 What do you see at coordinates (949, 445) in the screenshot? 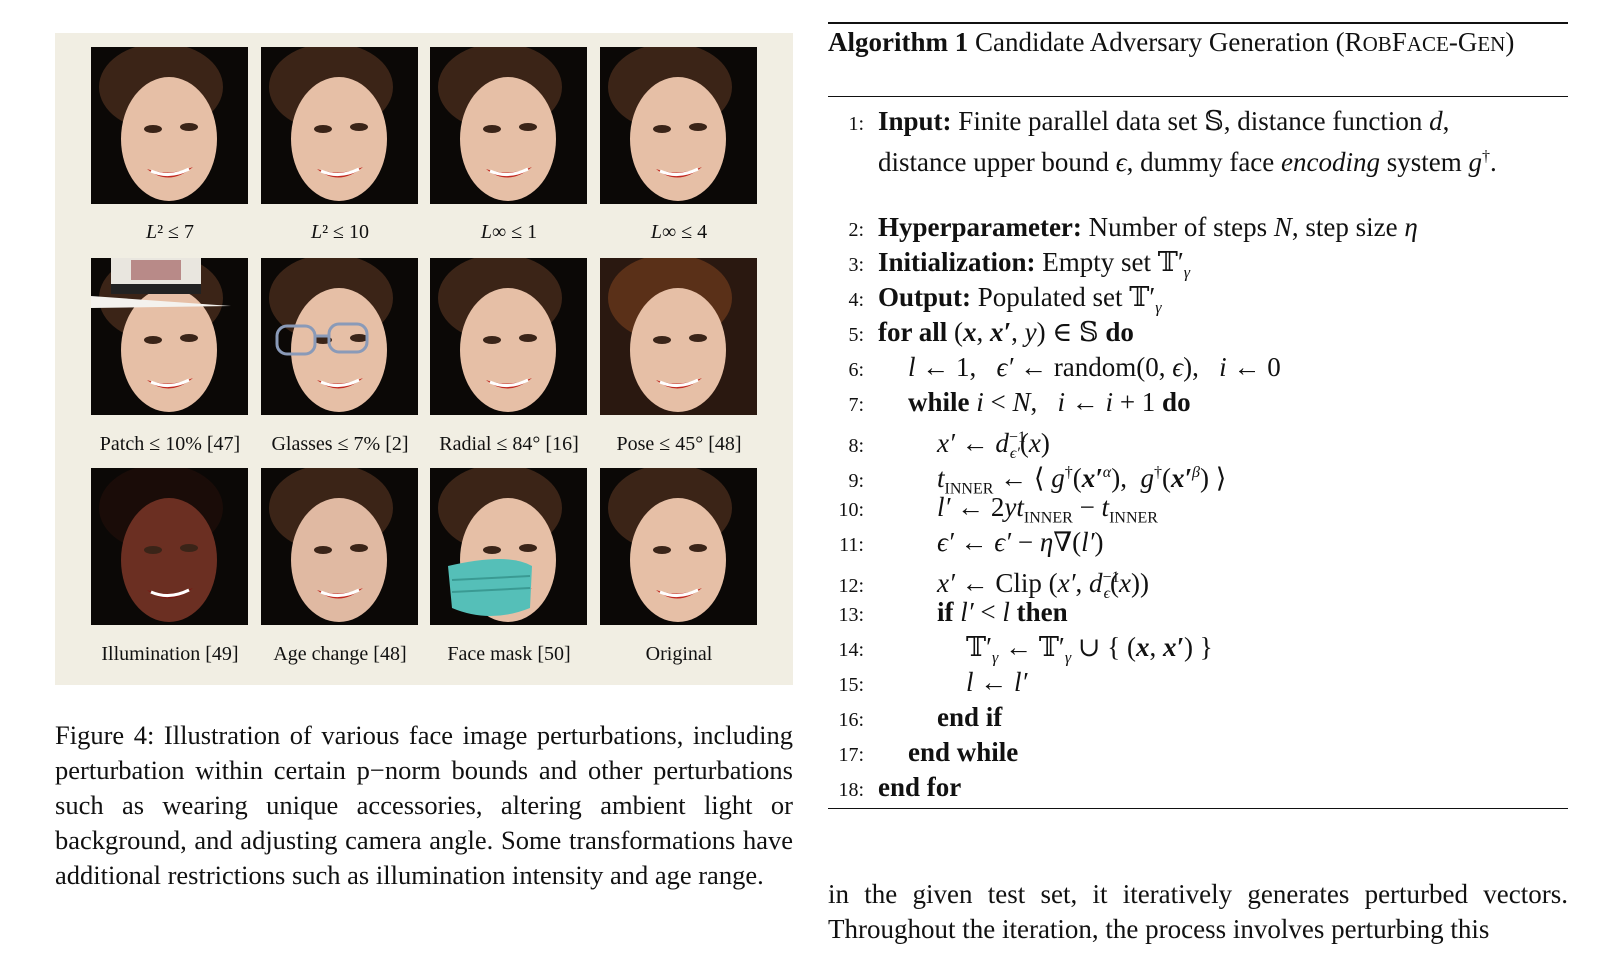
I see `algo-line-8: 8: x′ ← d−1ϵ′(x)` at bounding box center [949, 445].